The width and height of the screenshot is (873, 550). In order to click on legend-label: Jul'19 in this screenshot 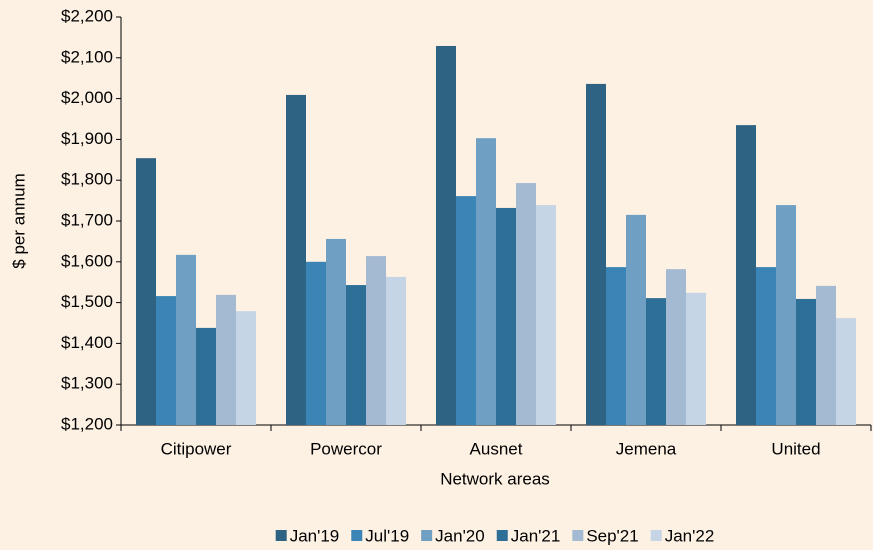, I will do `click(387, 535)`.